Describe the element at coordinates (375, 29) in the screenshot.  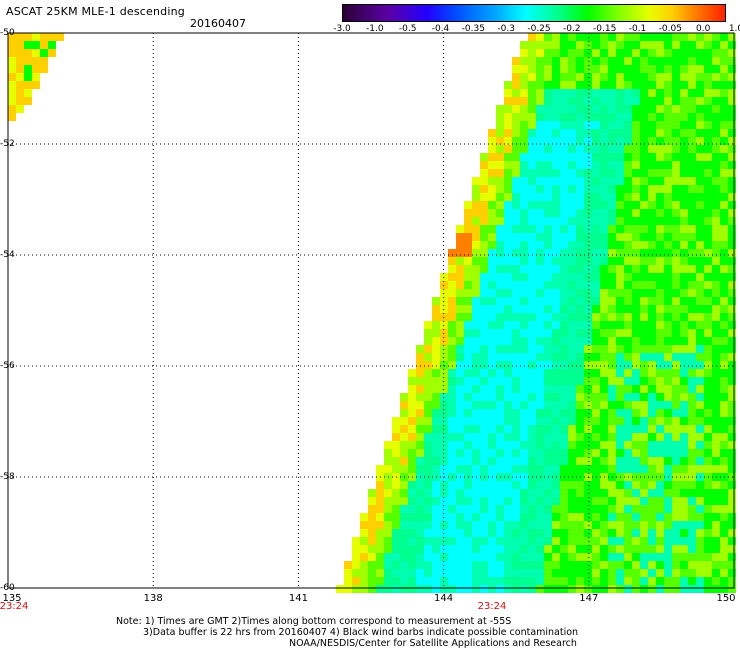
I see `colorbar-tick-label: -1.0` at that location.